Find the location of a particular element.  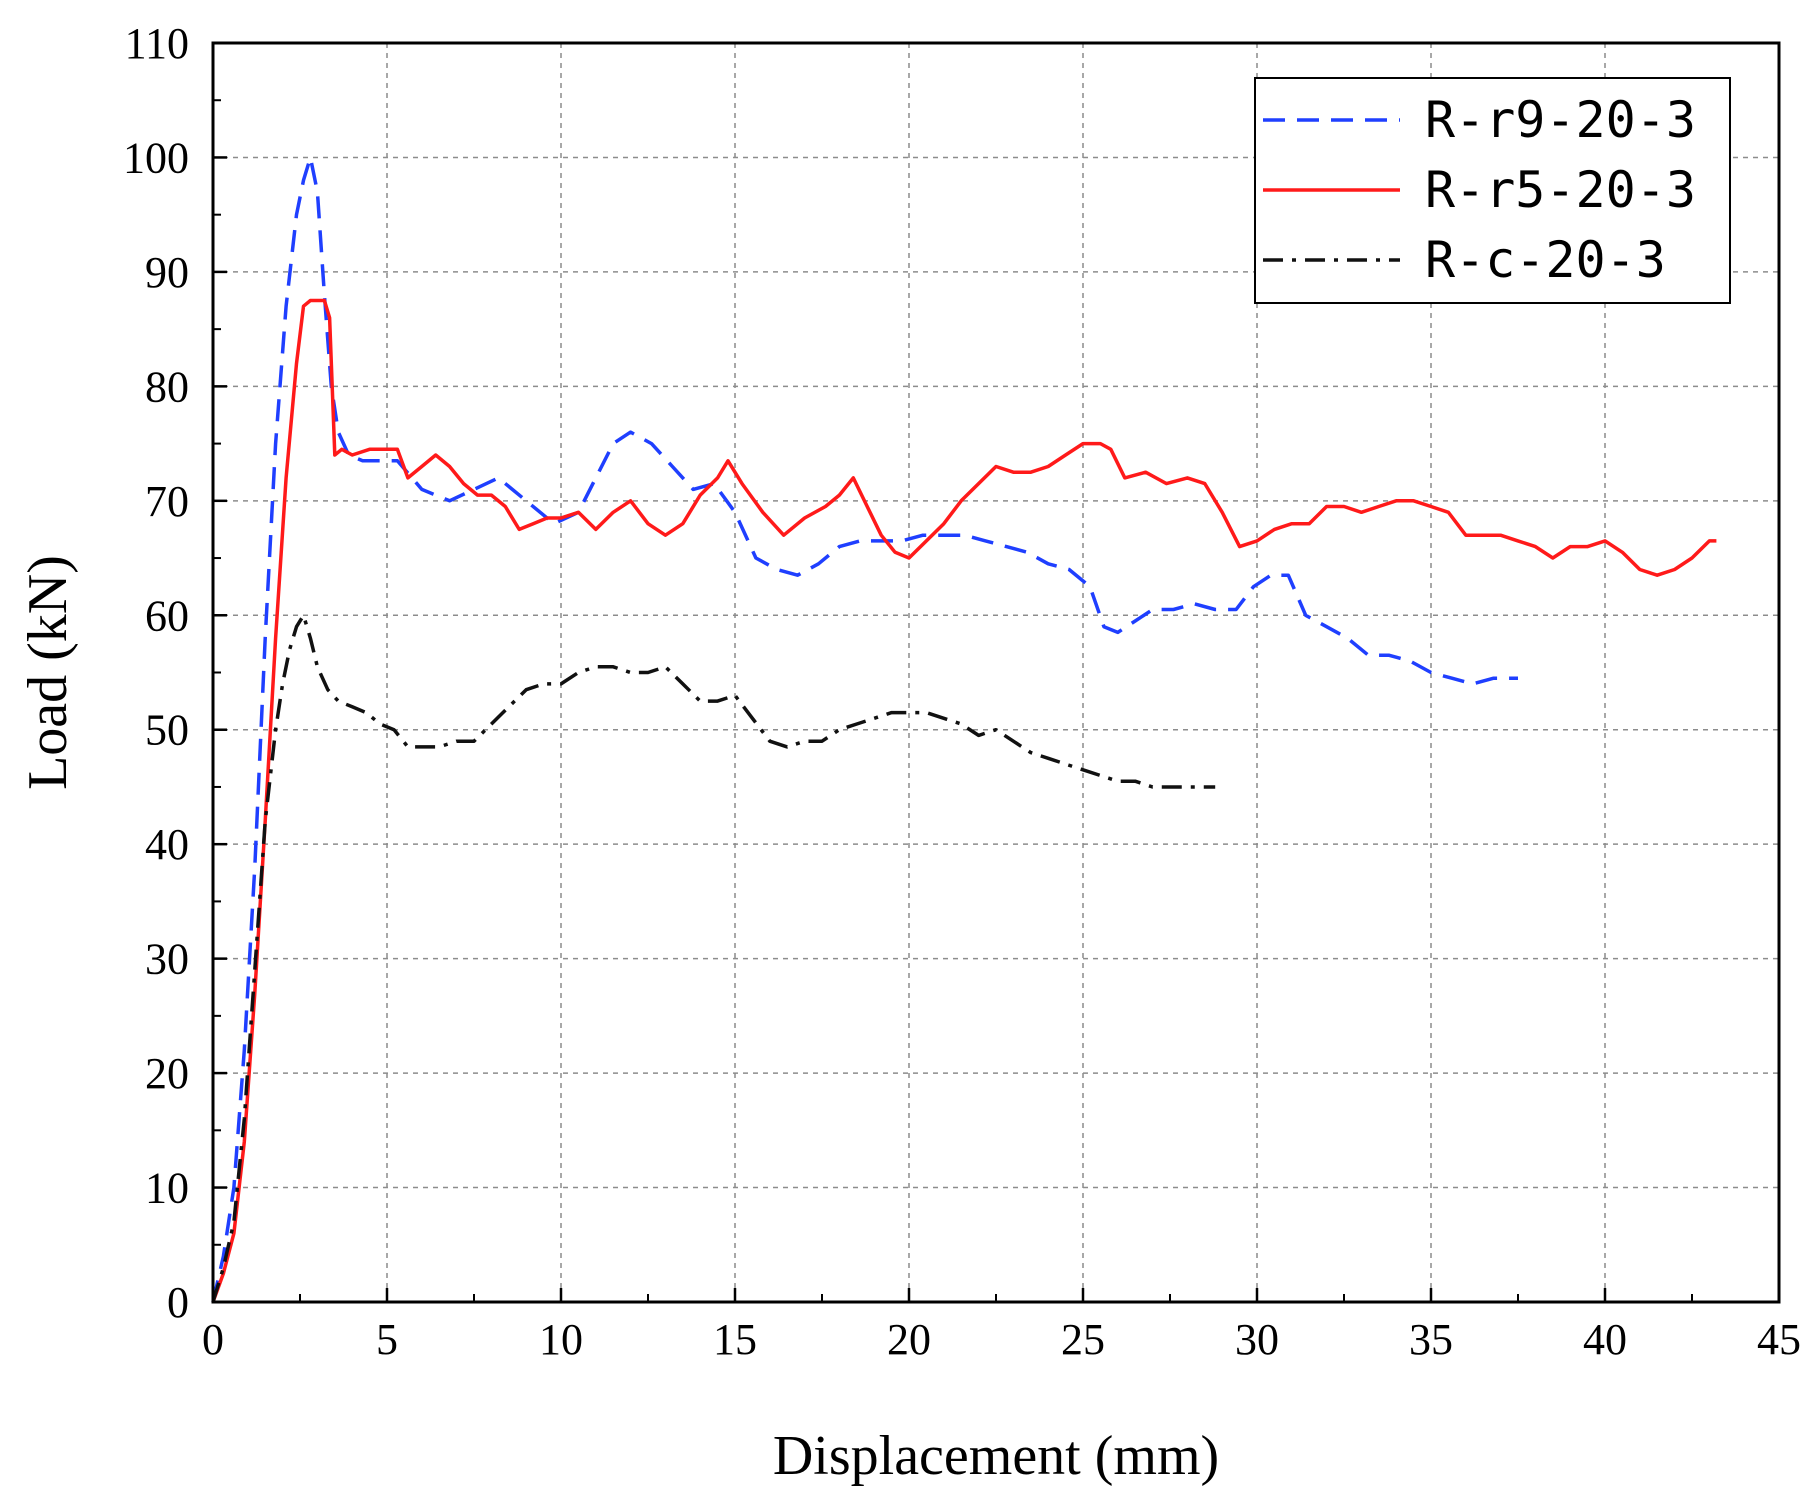

x-axis-title: Displacement (mm) is located at coordinates (996, 1456).